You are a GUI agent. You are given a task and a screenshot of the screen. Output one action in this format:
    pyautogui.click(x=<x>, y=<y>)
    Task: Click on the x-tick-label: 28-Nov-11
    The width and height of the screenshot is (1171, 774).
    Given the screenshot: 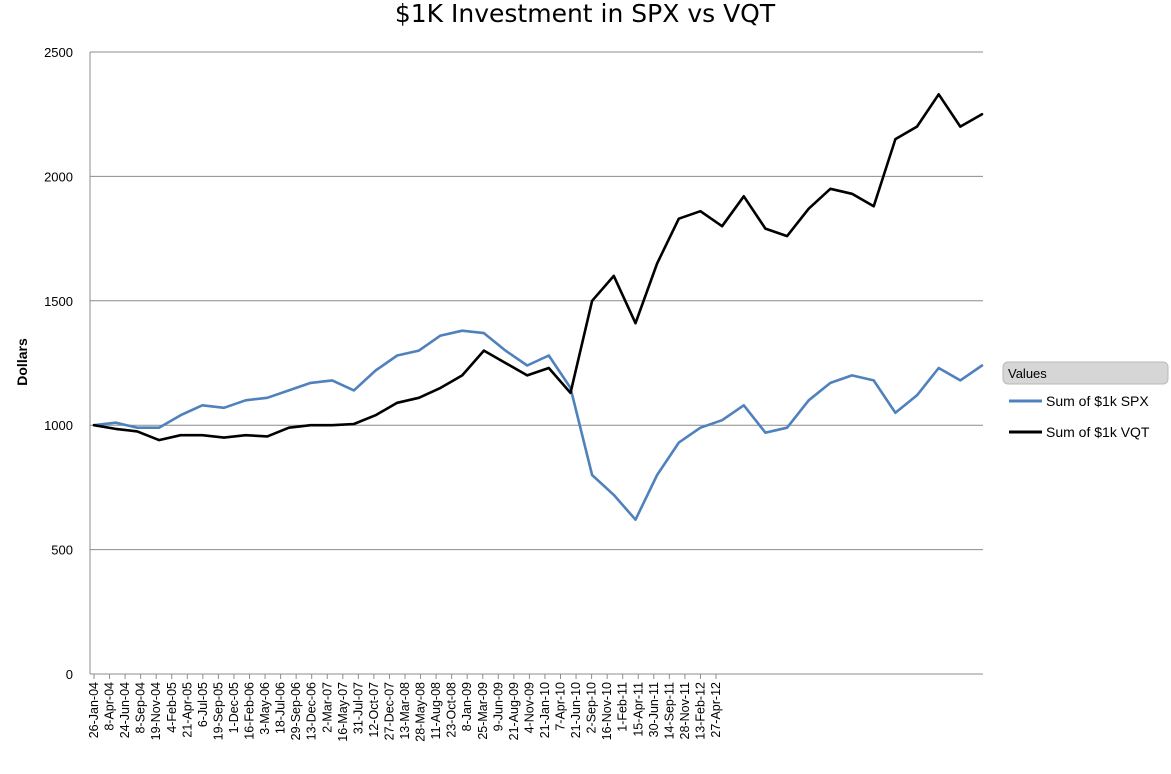 What is the action you would take?
    pyautogui.click(x=685, y=710)
    